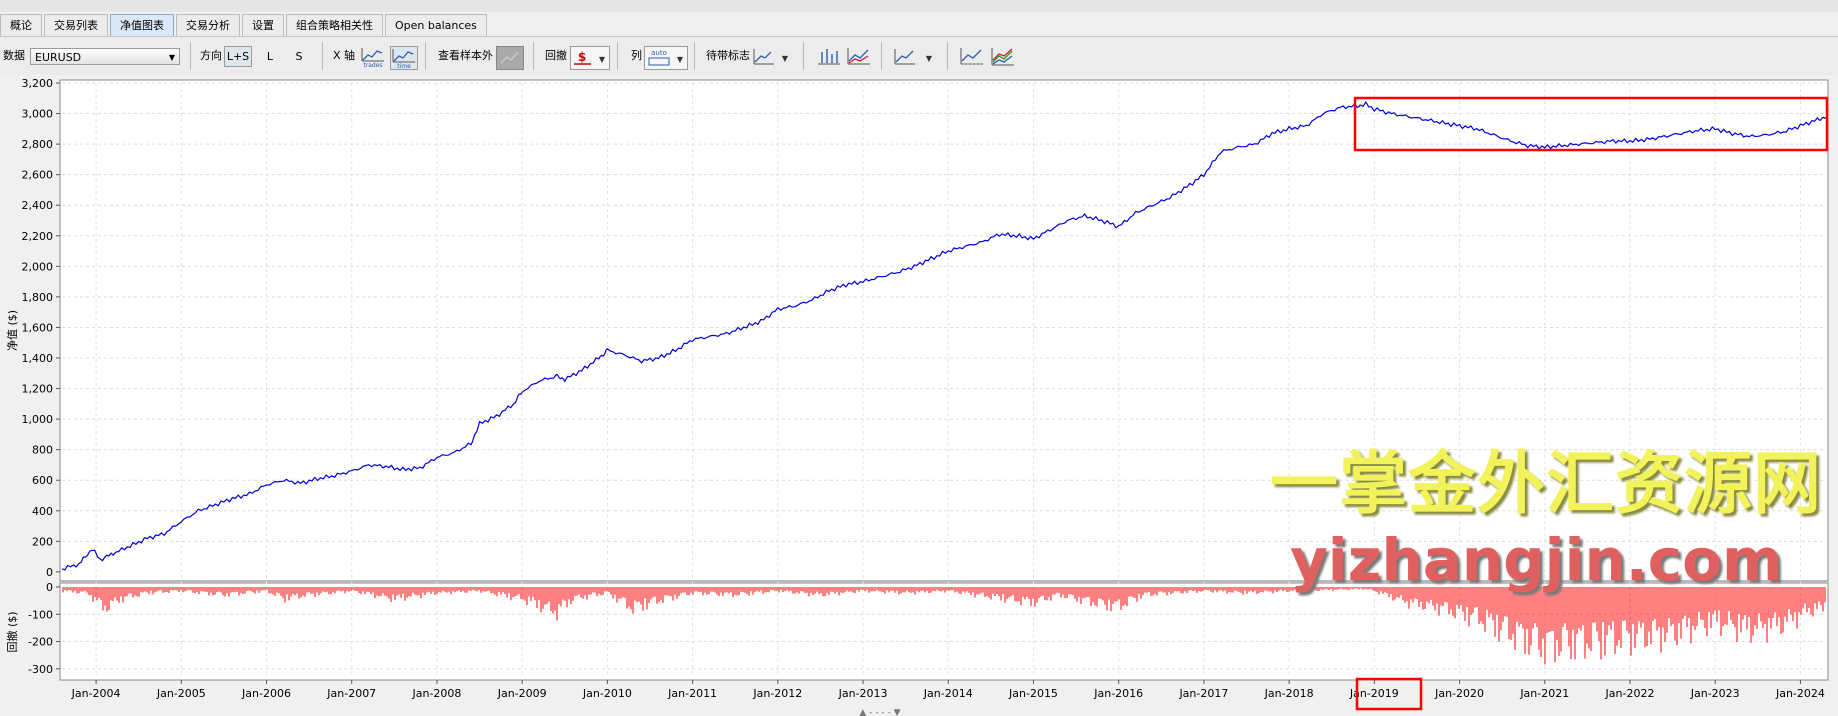  I want to click on x-axis-time-icon: time, so click(404, 58).